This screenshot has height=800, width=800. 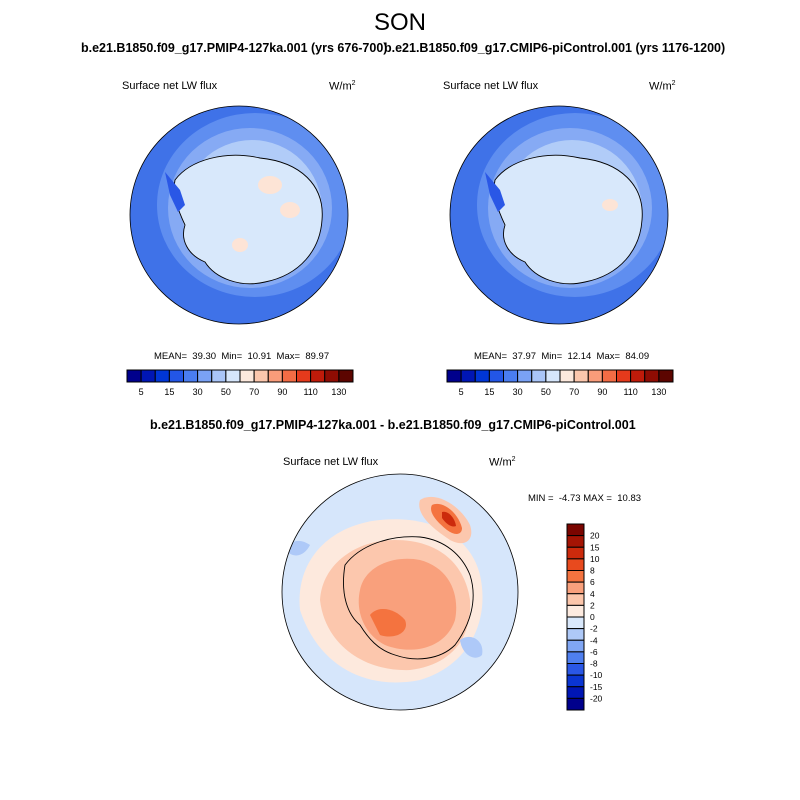 I want to click on figure-title: SON, so click(x=399, y=22).